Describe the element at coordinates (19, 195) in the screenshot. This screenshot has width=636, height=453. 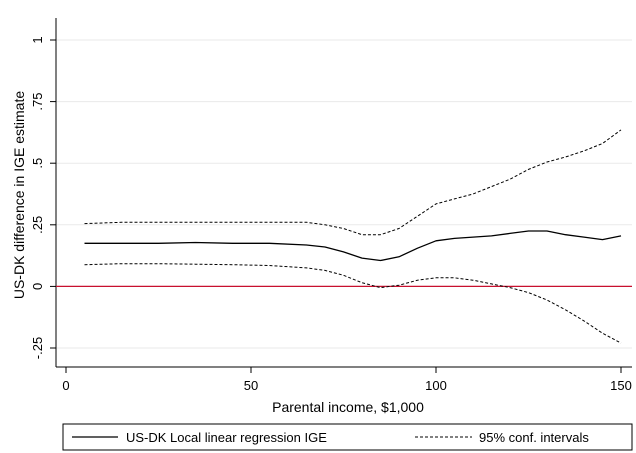
I see `y-axis-title: US-DK difference in IGE estimate` at that location.